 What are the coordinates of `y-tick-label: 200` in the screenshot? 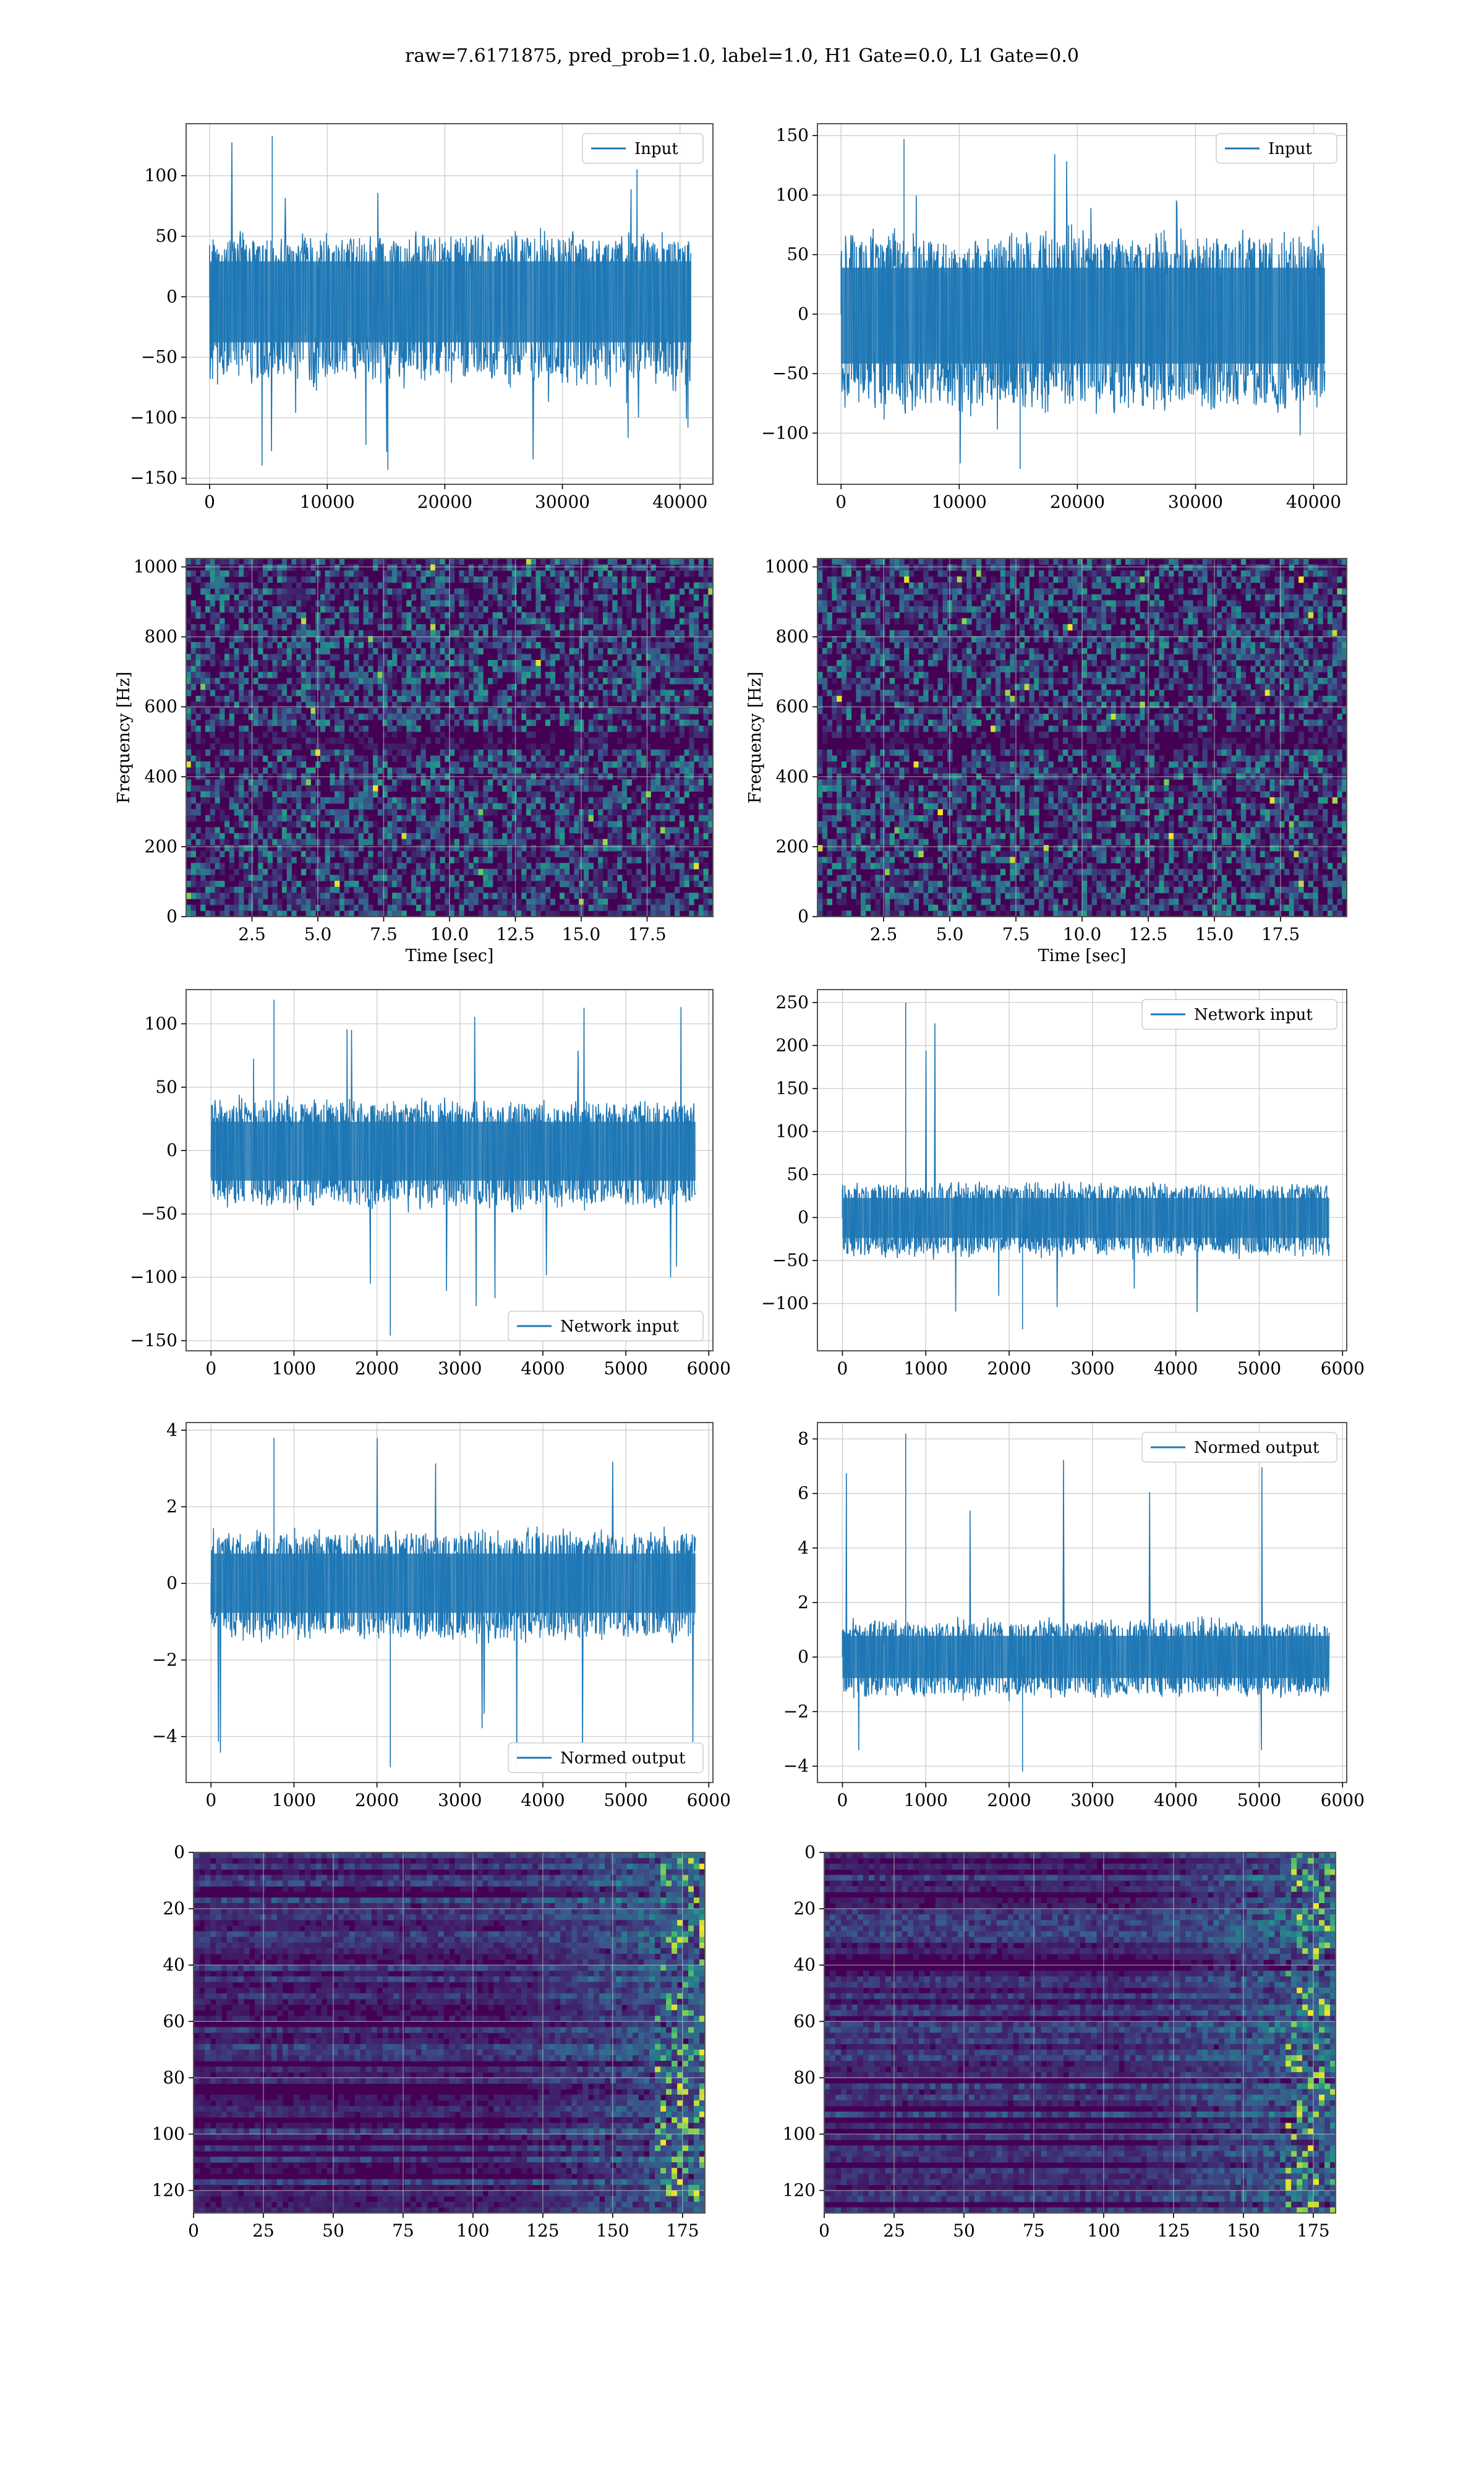 It's located at (161, 846).